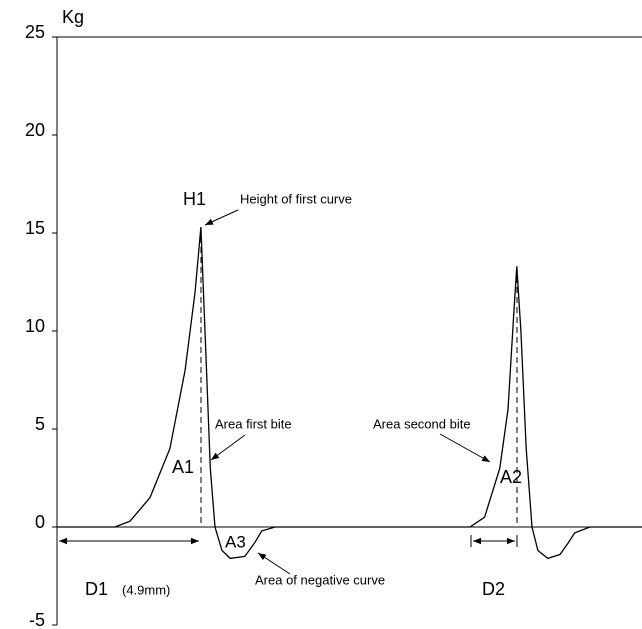 The width and height of the screenshot is (642, 629). What do you see at coordinates (194, 199) in the screenshot?
I see `annotation: H1` at bounding box center [194, 199].